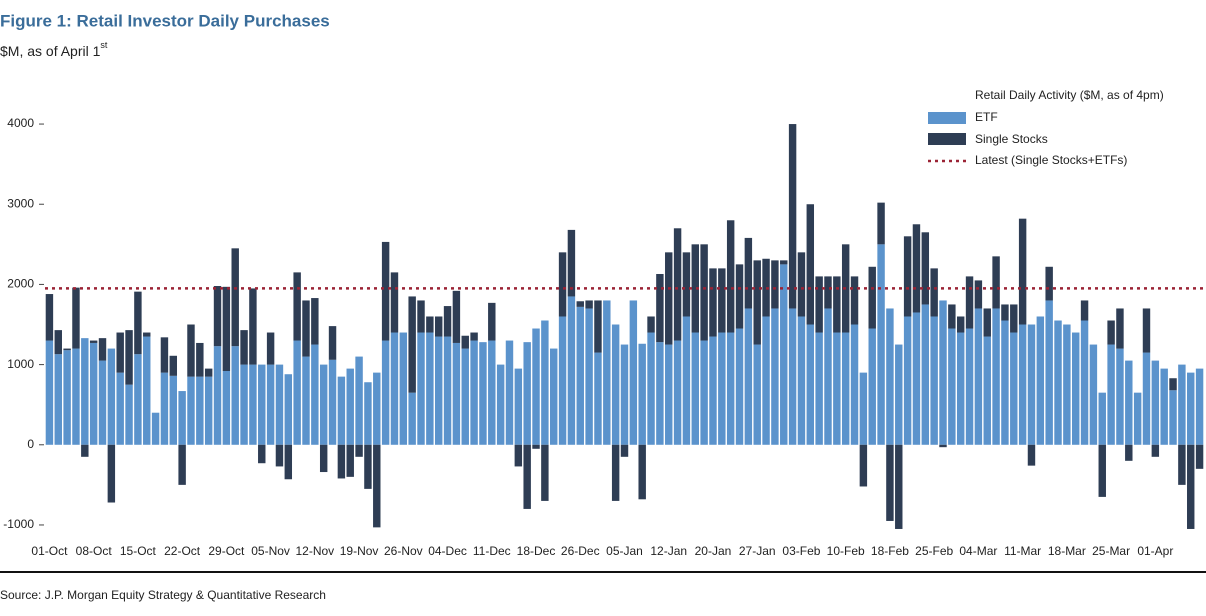 Image resolution: width=1206 pixels, height=616 pixels. What do you see at coordinates (978, 551) in the screenshot?
I see `x-tick-label: 04-Mar` at bounding box center [978, 551].